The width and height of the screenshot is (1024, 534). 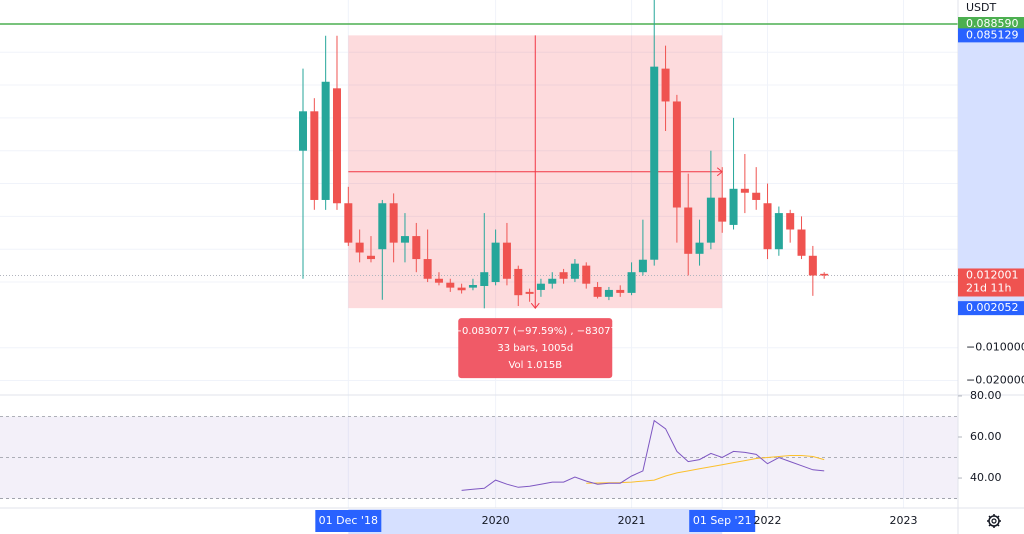 What do you see at coordinates (992, 274) in the screenshot?
I see `price-label: 0.012001` at bounding box center [992, 274].